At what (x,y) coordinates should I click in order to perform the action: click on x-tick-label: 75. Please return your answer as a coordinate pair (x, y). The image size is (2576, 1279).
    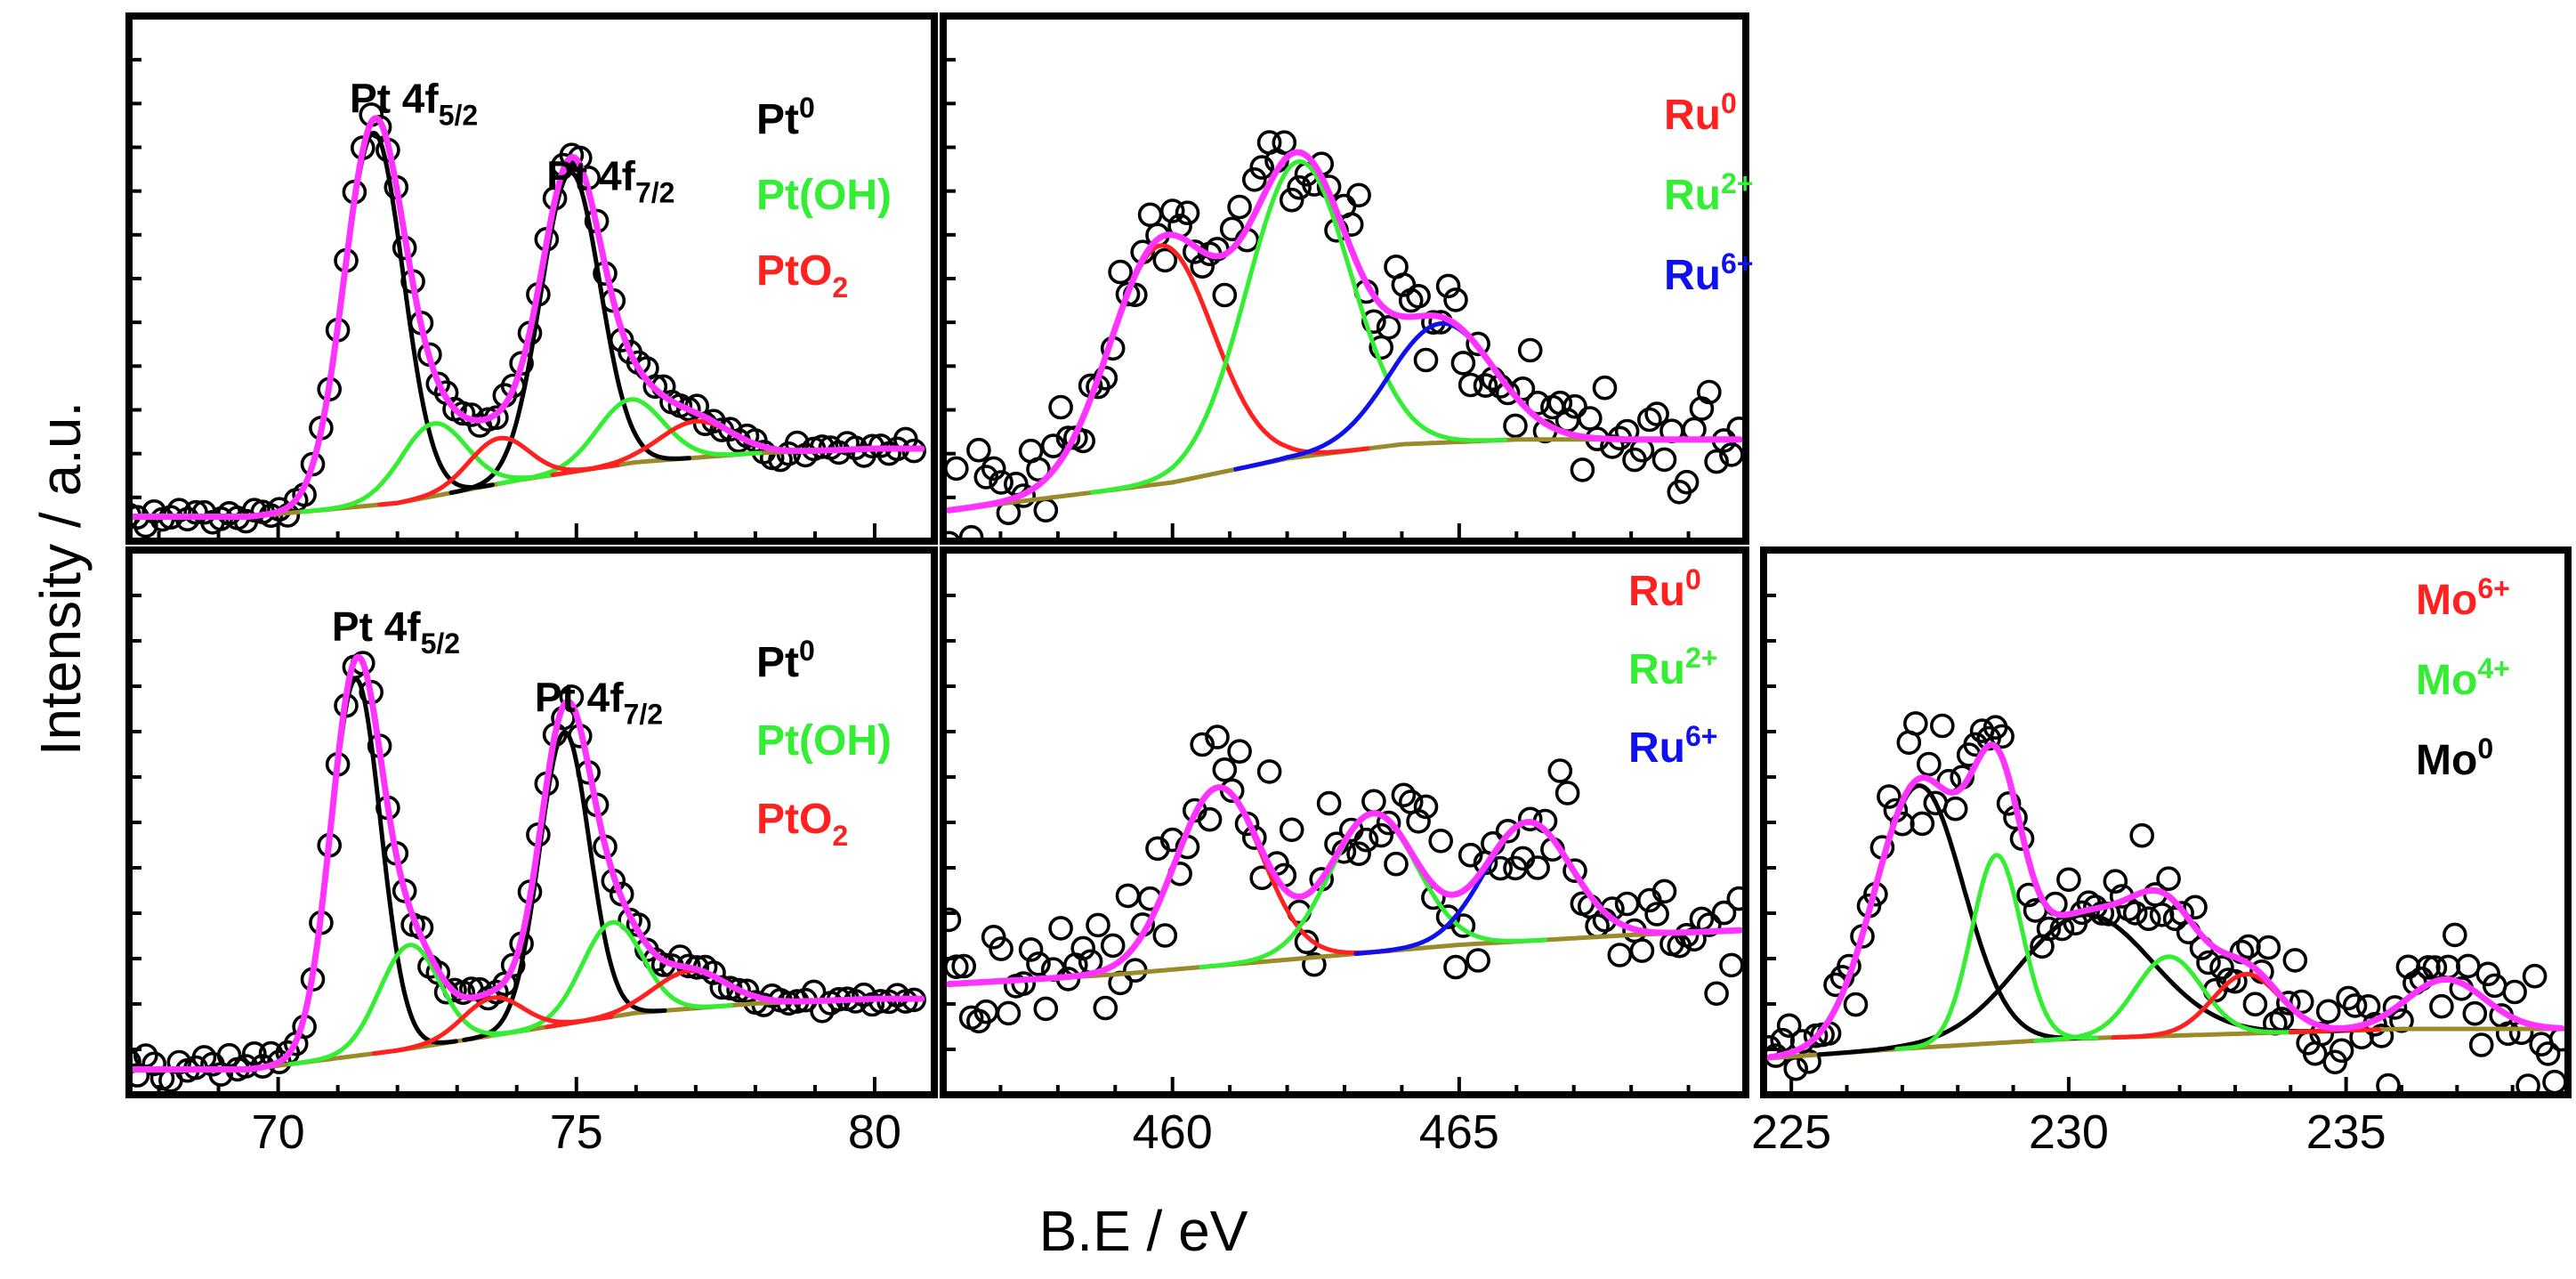
    Looking at the image, I should click on (576, 1132).